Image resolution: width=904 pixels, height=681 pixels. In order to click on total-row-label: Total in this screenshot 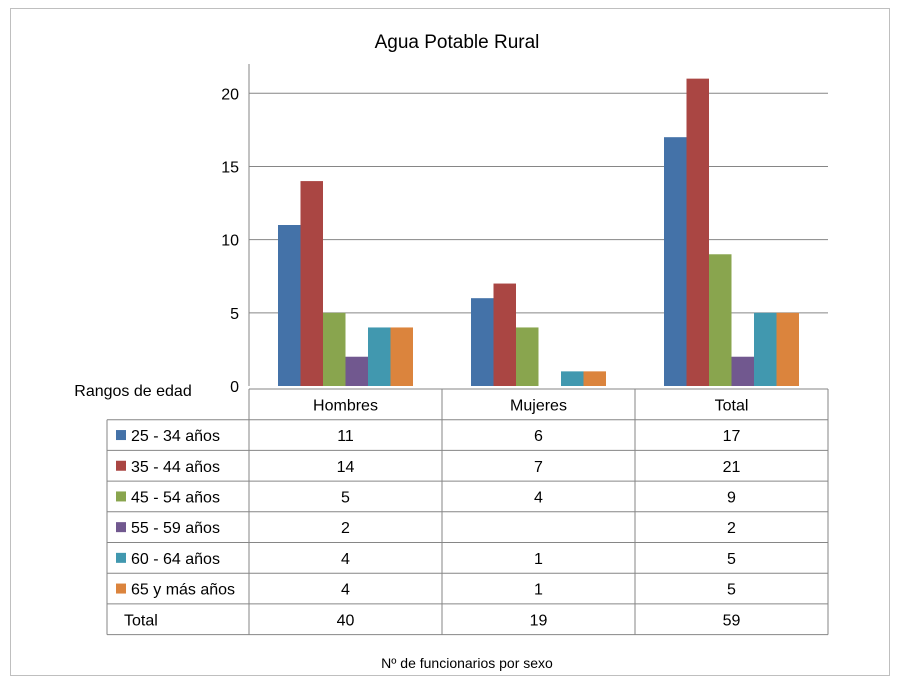, I will do `click(141, 620)`.